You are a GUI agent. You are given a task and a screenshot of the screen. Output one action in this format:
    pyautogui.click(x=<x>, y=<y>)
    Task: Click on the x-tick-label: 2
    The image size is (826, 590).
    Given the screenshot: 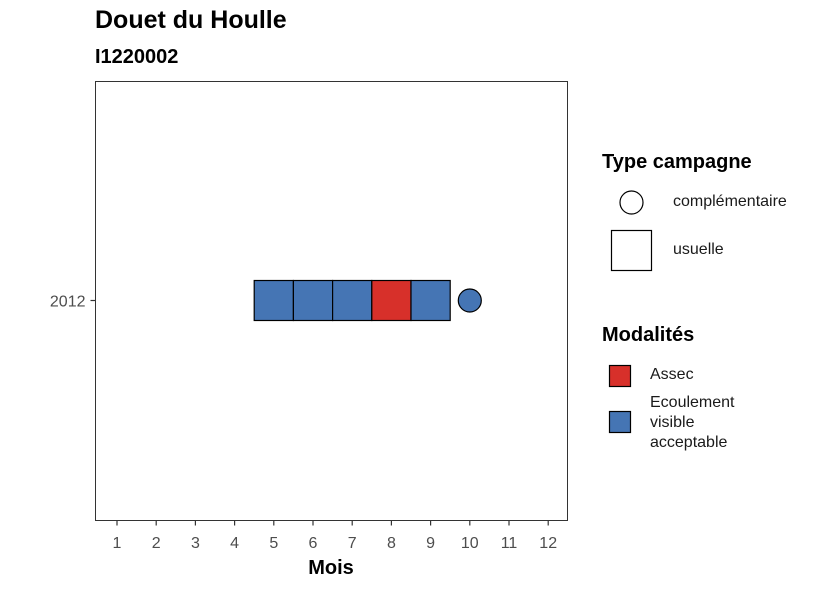 What is the action you would take?
    pyautogui.click(x=156, y=543)
    